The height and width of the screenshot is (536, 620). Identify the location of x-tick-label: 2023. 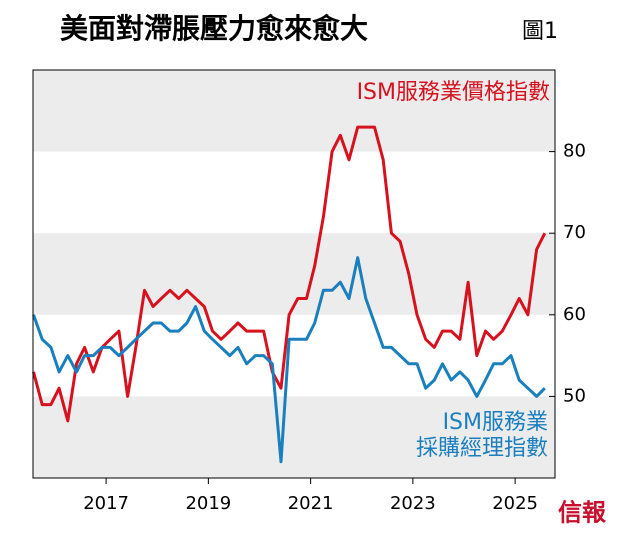
(413, 503).